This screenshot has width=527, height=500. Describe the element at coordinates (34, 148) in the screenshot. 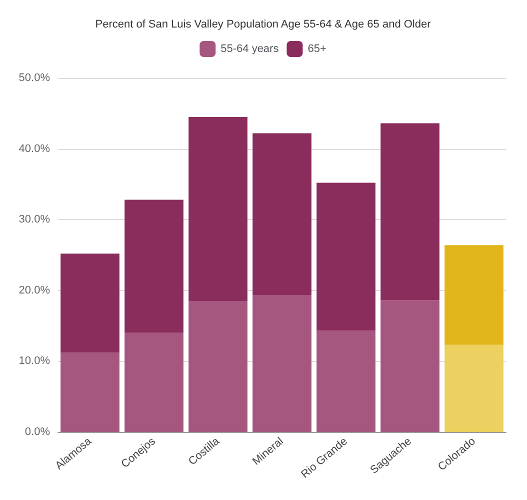

I see `y-tick-label: 40.0%` at that location.